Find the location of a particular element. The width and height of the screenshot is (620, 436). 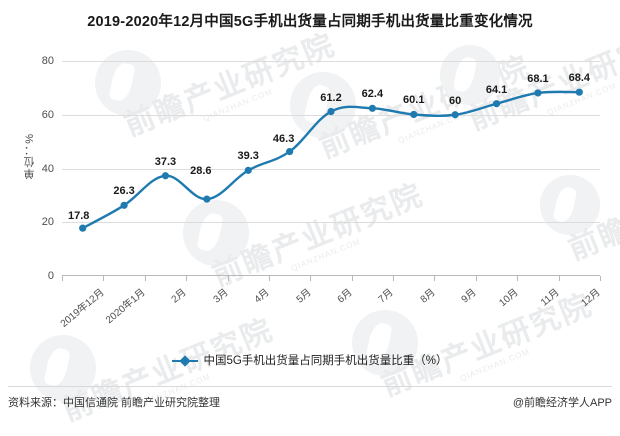

x-tick-label: 11月 is located at coordinates (550, 298).